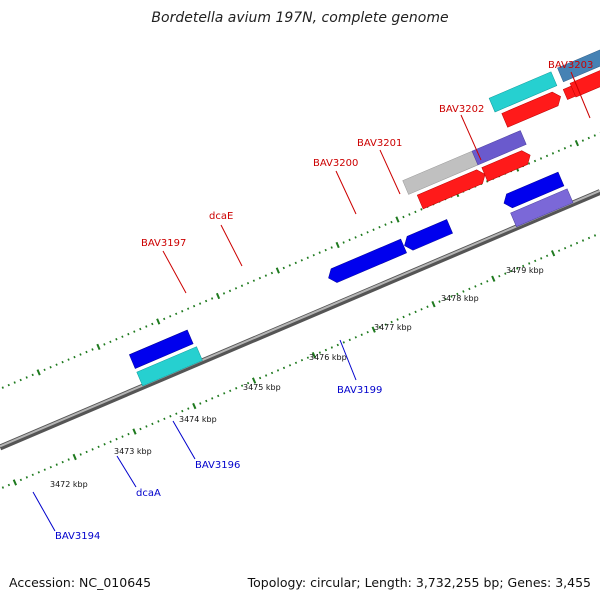  I want to click on label-BAV3203: BAV3203, so click(570, 65).